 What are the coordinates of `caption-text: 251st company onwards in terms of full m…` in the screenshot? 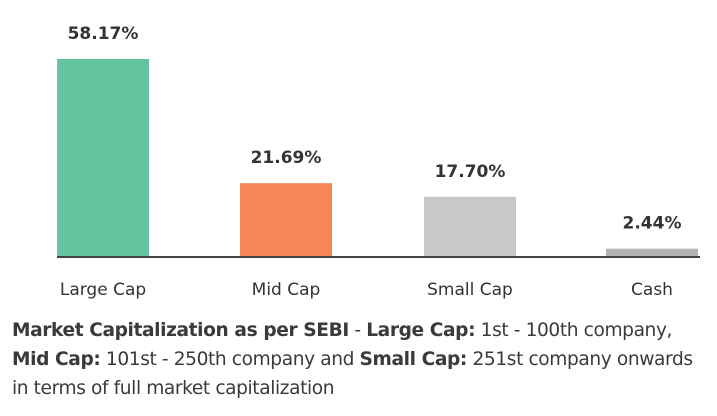 It's located at (352, 374).